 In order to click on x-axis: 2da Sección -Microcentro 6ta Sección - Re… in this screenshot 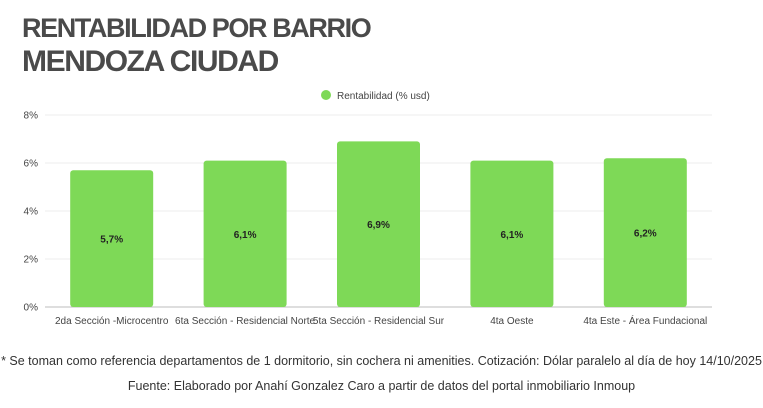, I will do `click(381, 320)`.